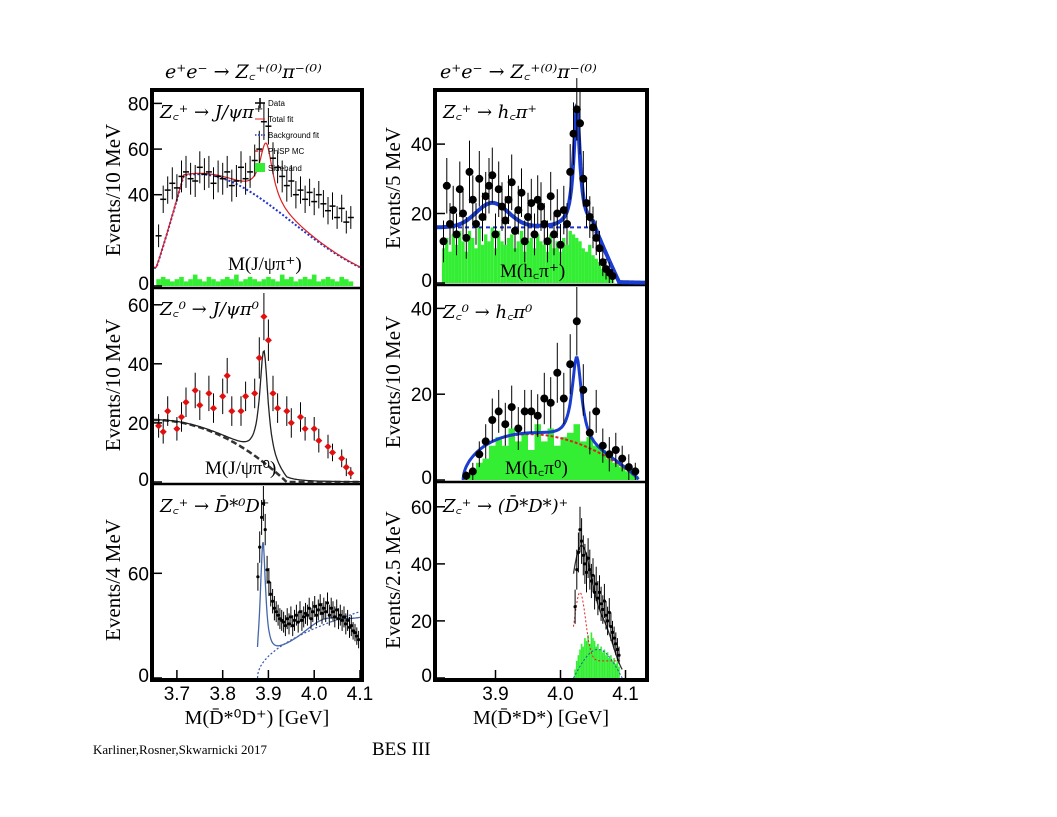  What do you see at coordinates (286, 151) in the screenshot?
I see `legend-phsp: PHSP MC` at bounding box center [286, 151].